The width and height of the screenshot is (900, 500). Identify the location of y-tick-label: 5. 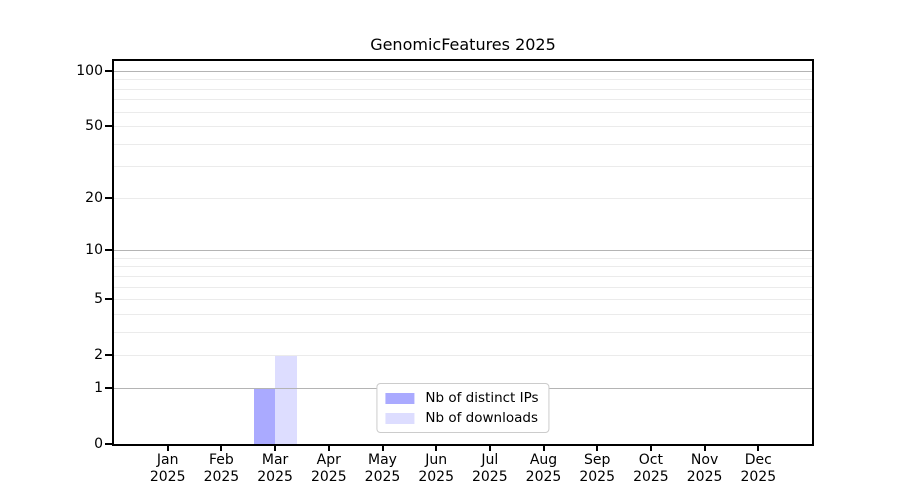
(98, 299).